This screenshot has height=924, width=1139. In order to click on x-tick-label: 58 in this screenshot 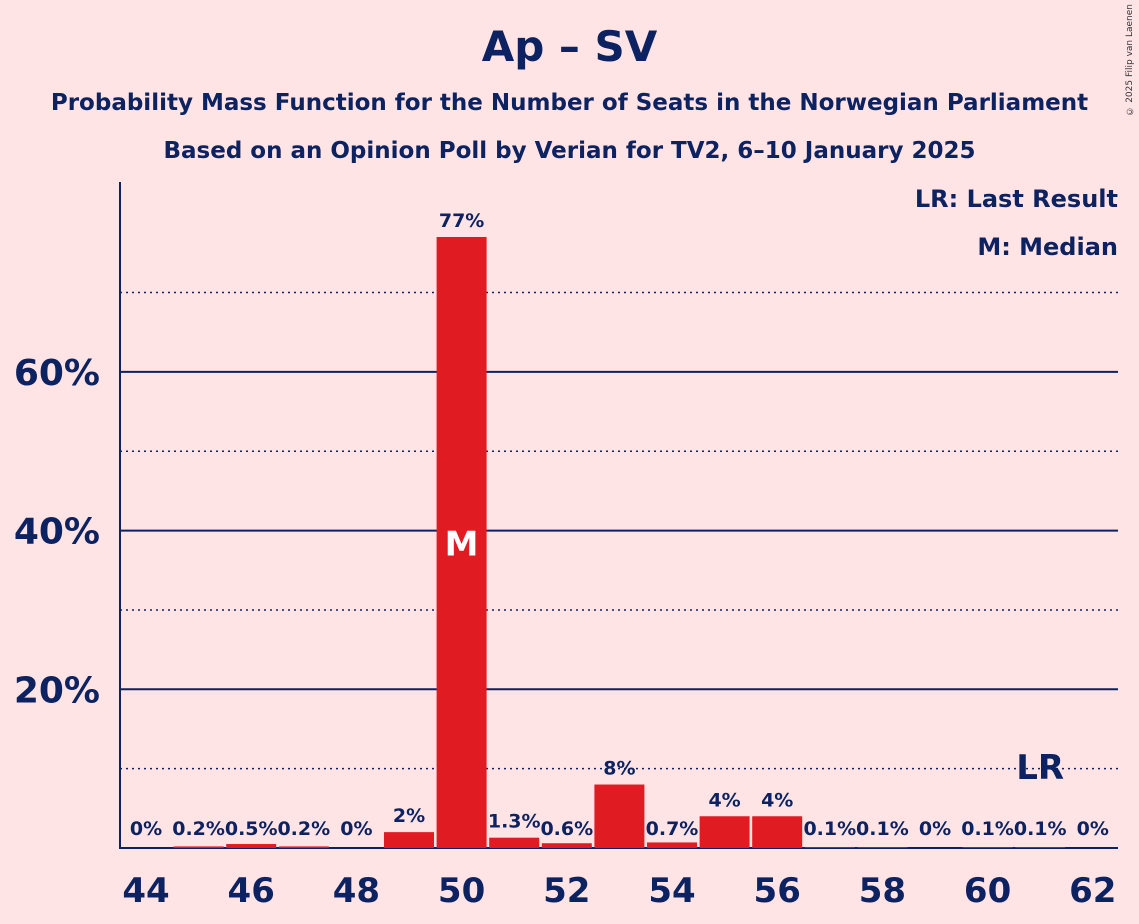, I will do `click(882, 891)`.